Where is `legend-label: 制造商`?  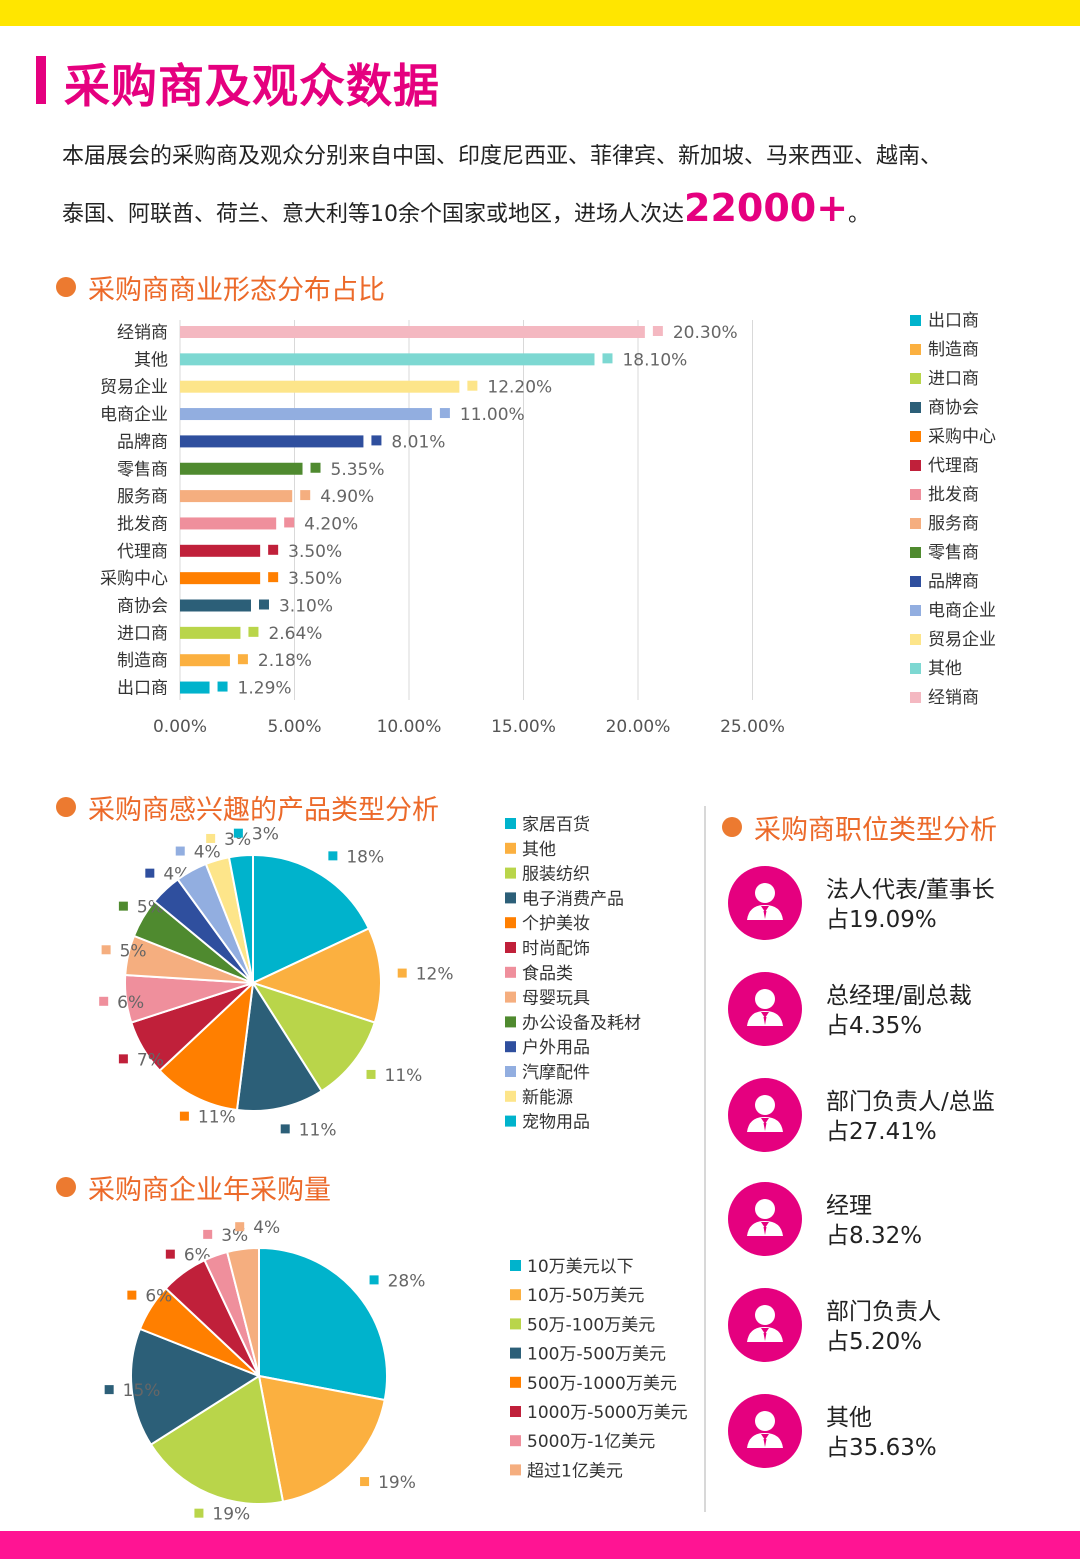
legend-label: 制造商 is located at coordinates (953, 350).